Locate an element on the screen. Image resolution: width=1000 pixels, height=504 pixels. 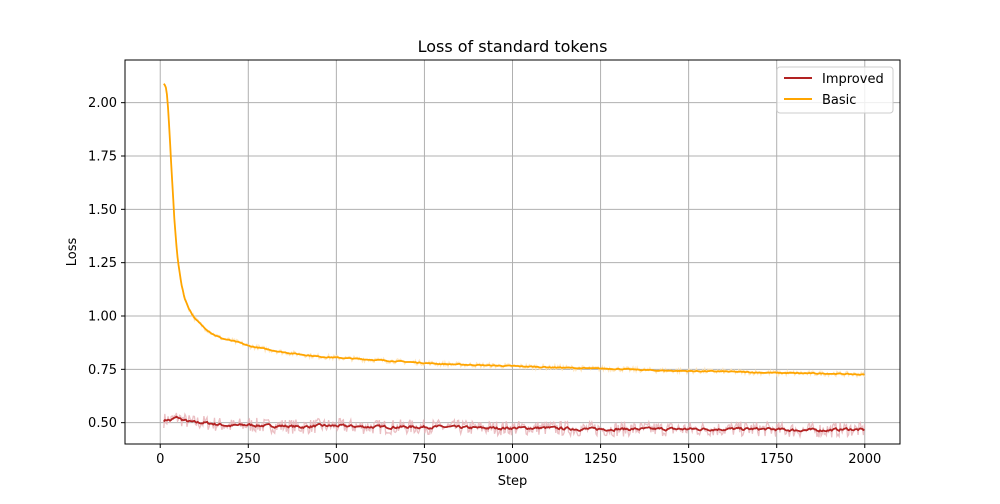
y-tick-label: 1.50 is located at coordinates (102, 210).